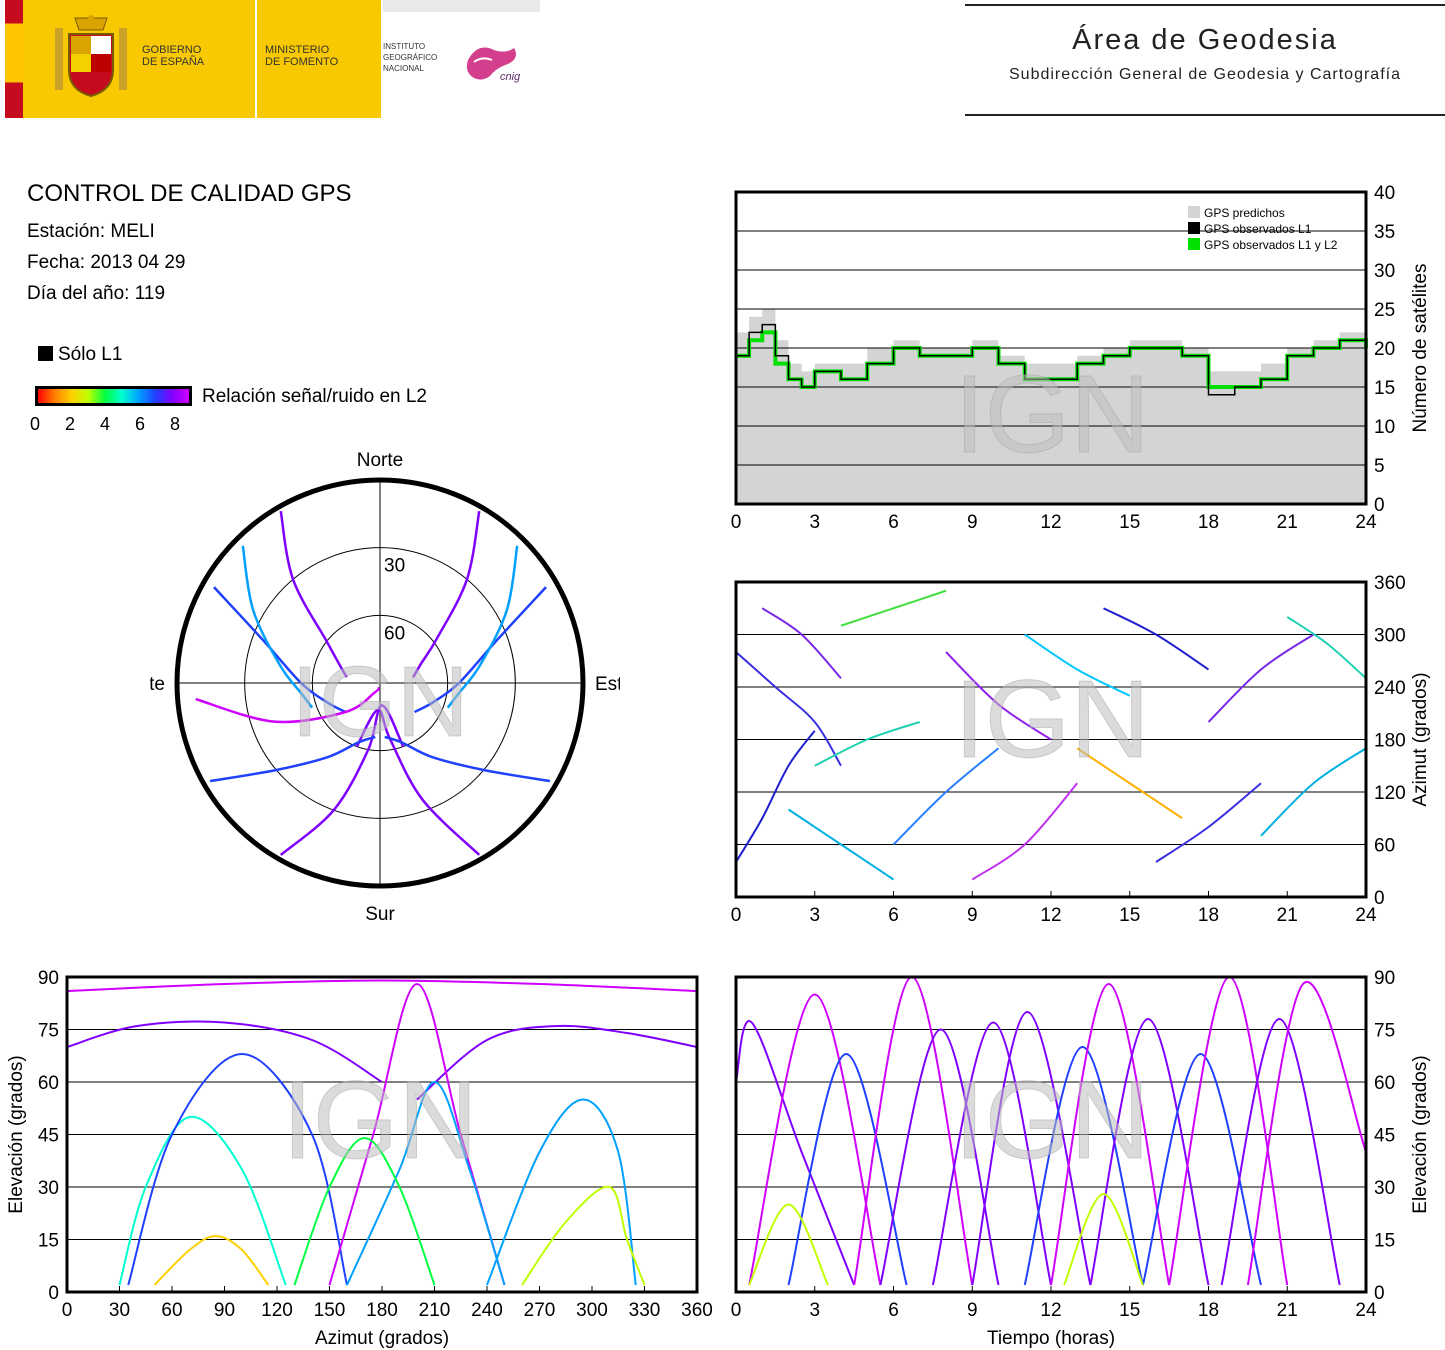 Image resolution: width=1445 pixels, height=1350 pixels. What do you see at coordinates (607, 684) in the screenshot?
I see `east-label: Este` at bounding box center [607, 684].